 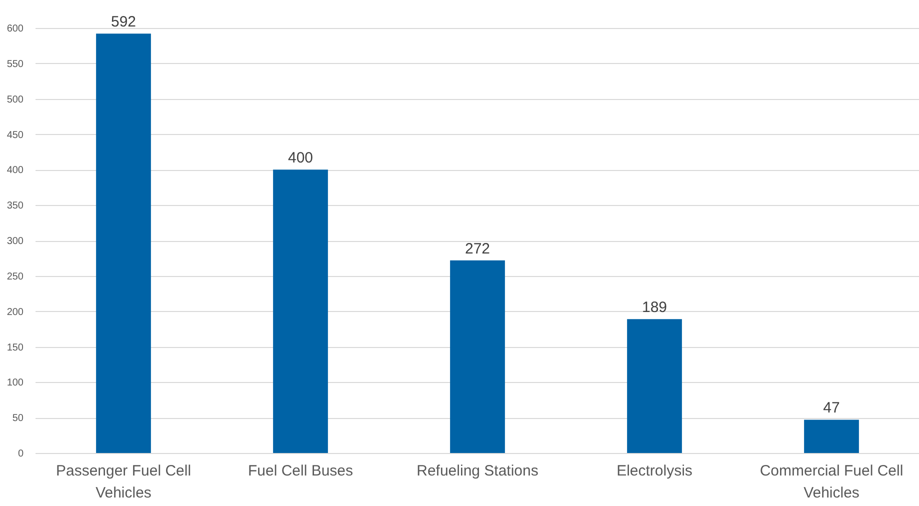 What do you see at coordinates (477, 471) in the screenshot?
I see `x-tick-label: Refueling Stations` at bounding box center [477, 471].